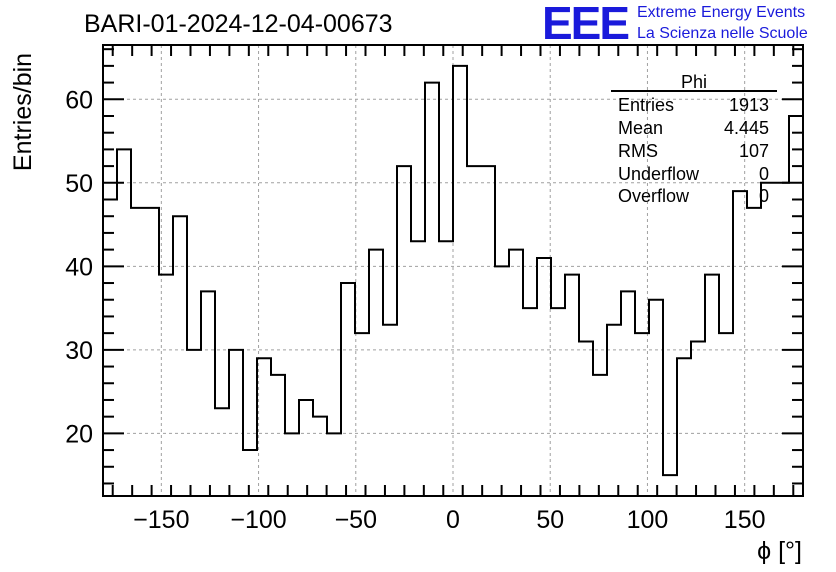 Image resolution: width=836 pixels, height=572 pixels. Describe the element at coordinates (79, 184) in the screenshot. I see `y-tick-label: 50` at that location.